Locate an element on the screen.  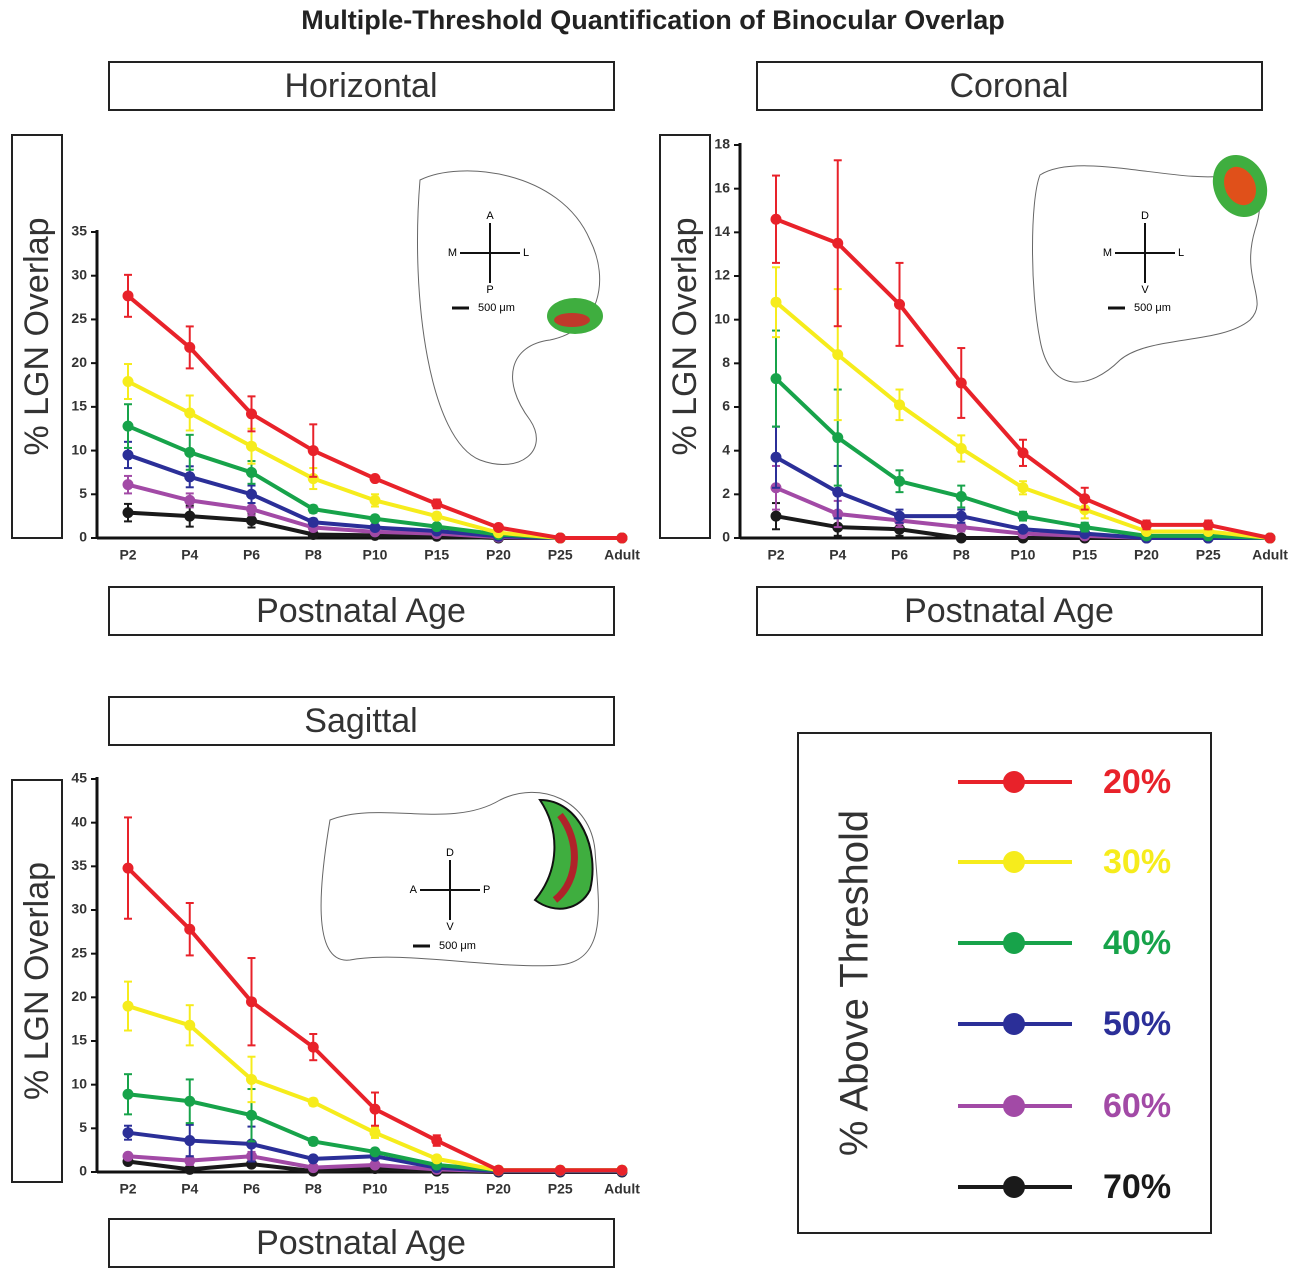
x-tick-label: P20 is located at coordinates (498, 555).